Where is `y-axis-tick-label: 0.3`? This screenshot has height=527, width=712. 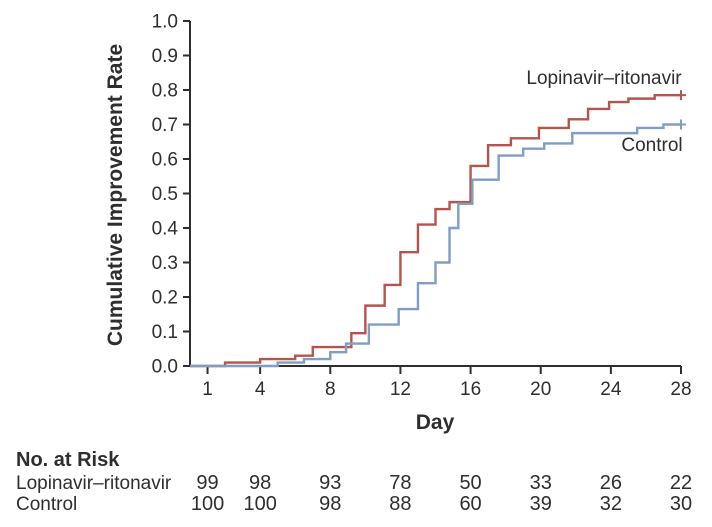
y-axis-tick-label: 0.3 is located at coordinates (165, 263).